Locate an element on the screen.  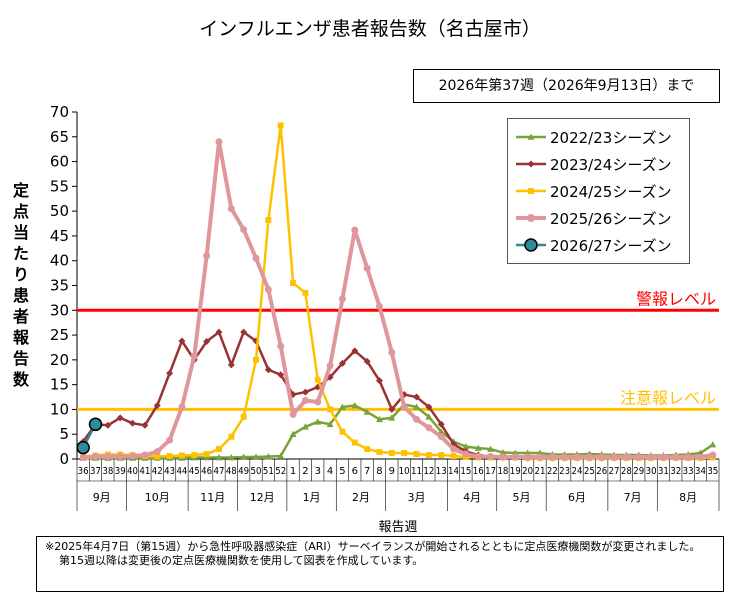
x-tick-label: 29 is located at coordinates (638, 471).